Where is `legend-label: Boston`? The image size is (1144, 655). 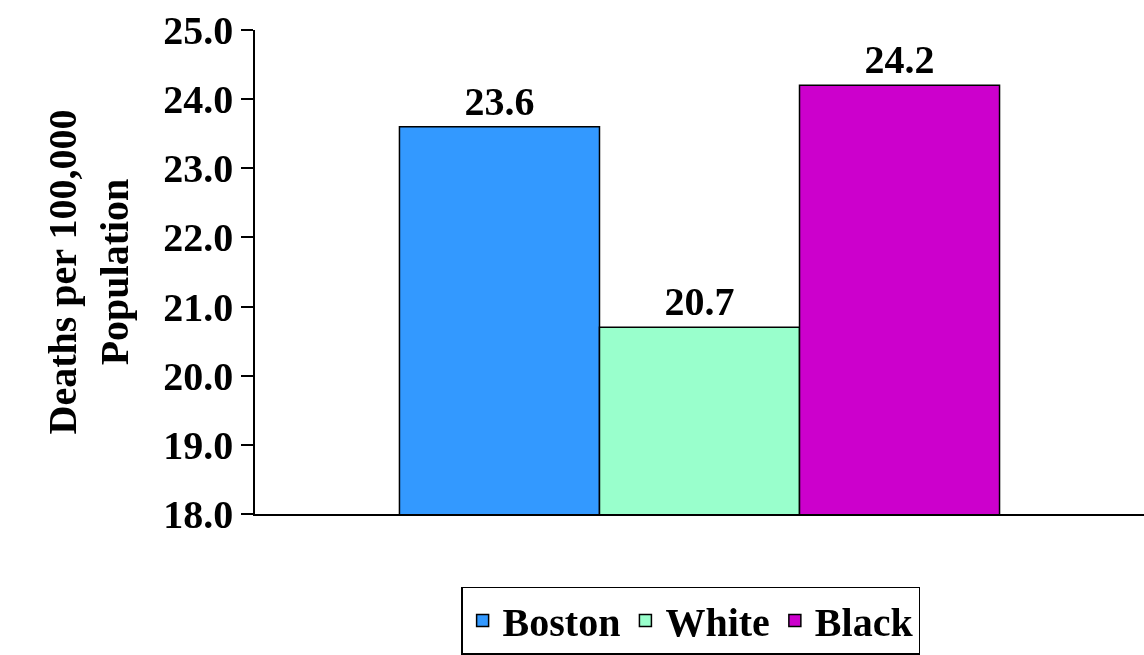
legend-label: Boston is located at coordinates (561, 623).